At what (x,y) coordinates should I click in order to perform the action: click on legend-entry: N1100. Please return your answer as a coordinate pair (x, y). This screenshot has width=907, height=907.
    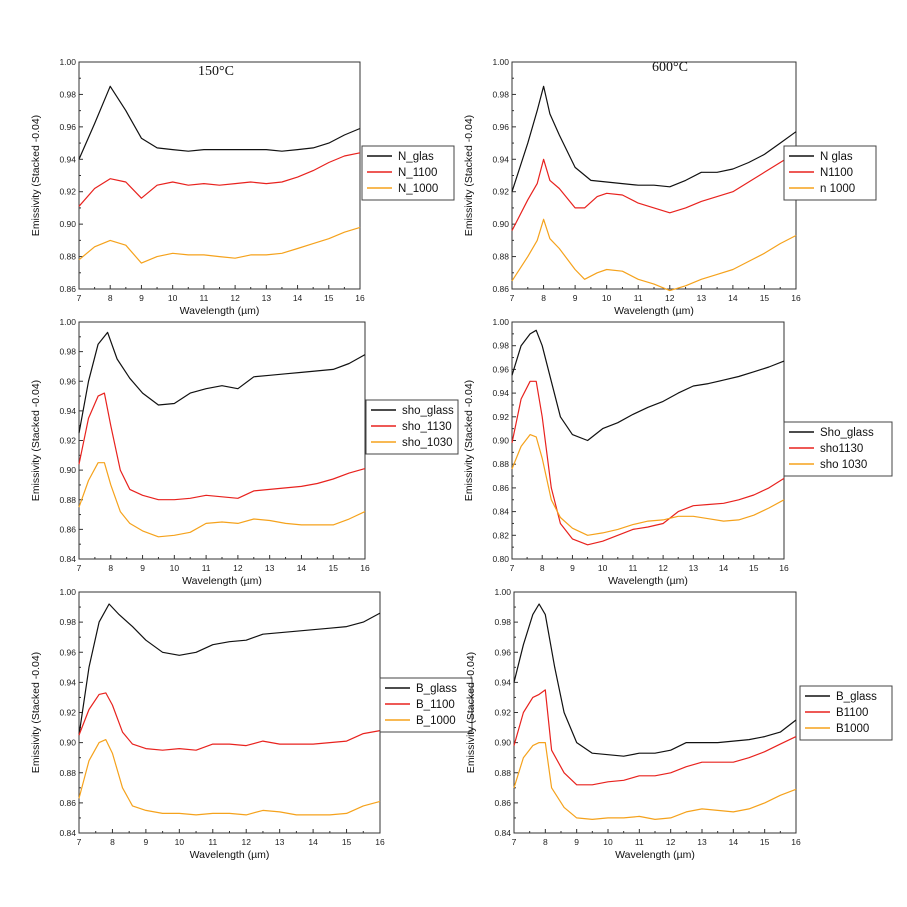
    Looking at the image, I should click on (836, 173).